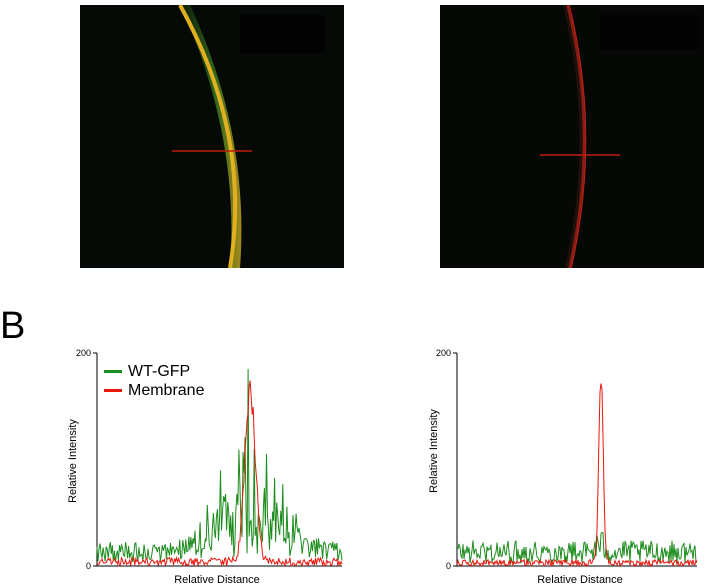  I want to click on left-ylabel: Relative Intensity, so click(73, 461).